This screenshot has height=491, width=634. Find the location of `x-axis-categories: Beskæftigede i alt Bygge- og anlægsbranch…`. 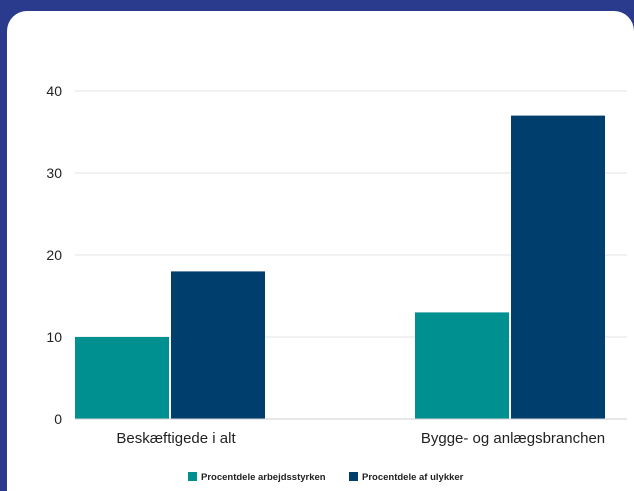

x-axis-categories: Beskæftigede i alt Bygge- og anlægsbranch… is located at coordinates (360, 438).